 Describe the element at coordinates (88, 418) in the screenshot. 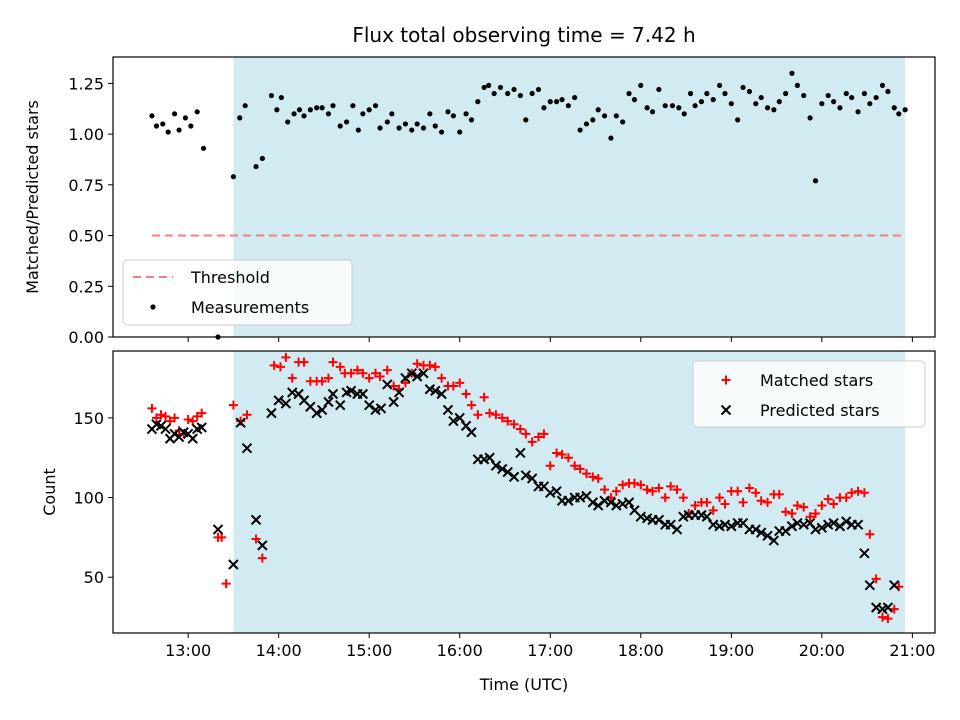

I see `y-tick-label: 150` at that location.